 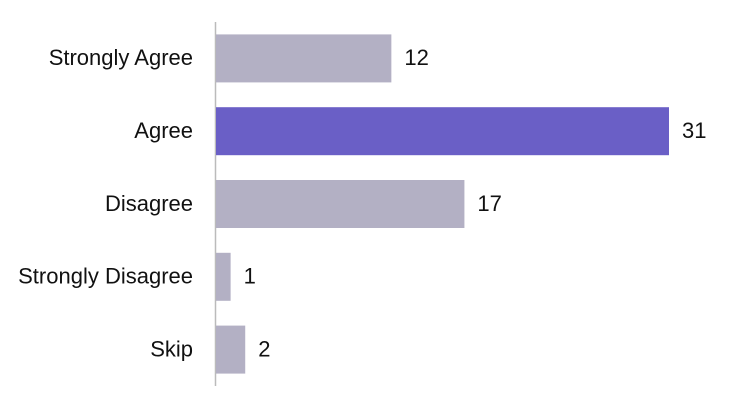 What do you see at coordinates (121, 57) in the screenshot?
I see `category-label: Strongly Agree` at bounding box center [121, 57].